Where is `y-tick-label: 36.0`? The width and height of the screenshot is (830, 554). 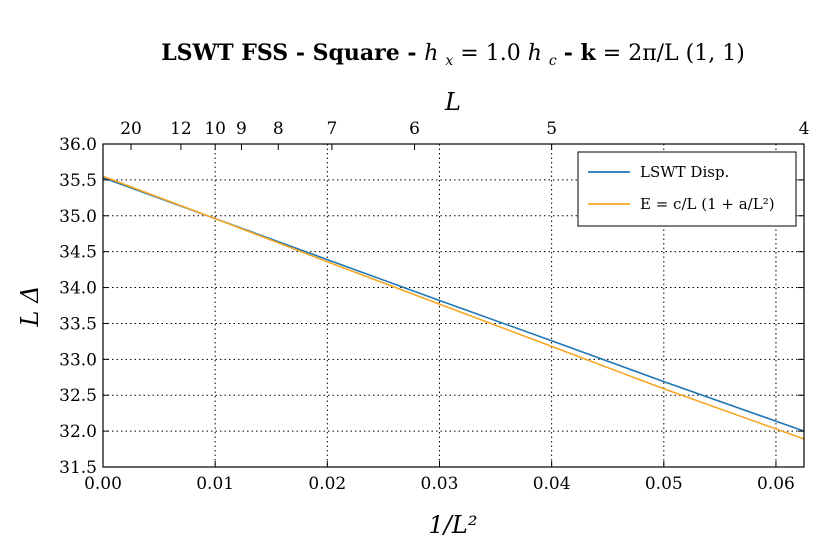
y-tick-label: 36.0 is located at coordinates (78, 145).